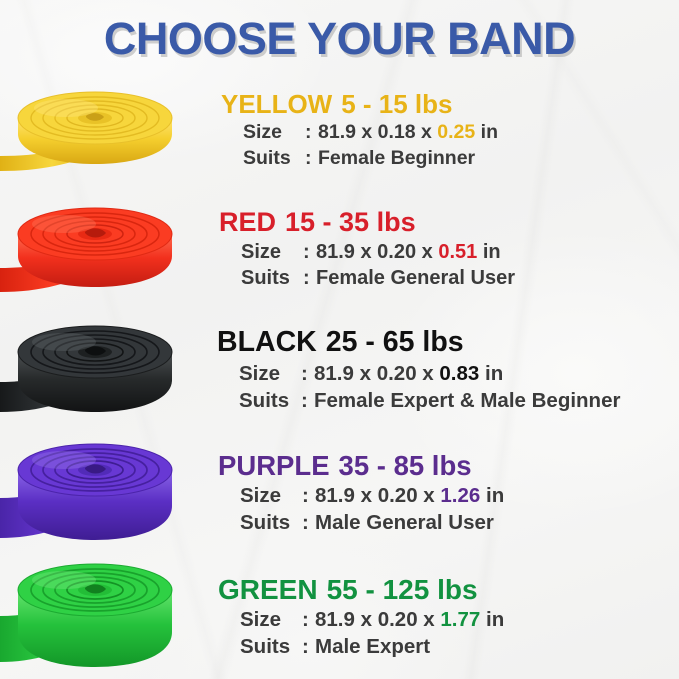  I want to click on band-suits-row: Suits : Female Beginner, so click(459, 159).